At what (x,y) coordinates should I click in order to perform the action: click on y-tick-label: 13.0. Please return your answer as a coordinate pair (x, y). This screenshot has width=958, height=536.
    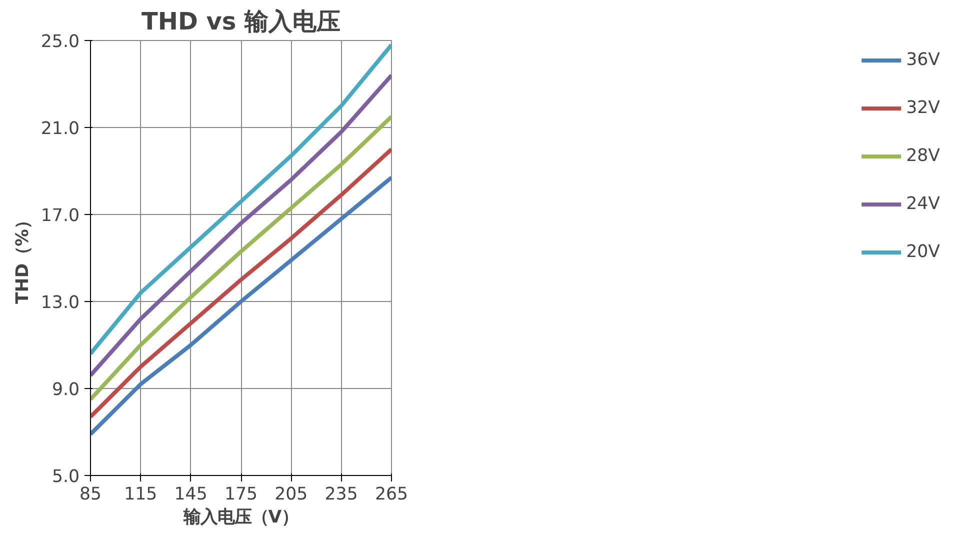
    Looking at the image, I should click on (60, 303).